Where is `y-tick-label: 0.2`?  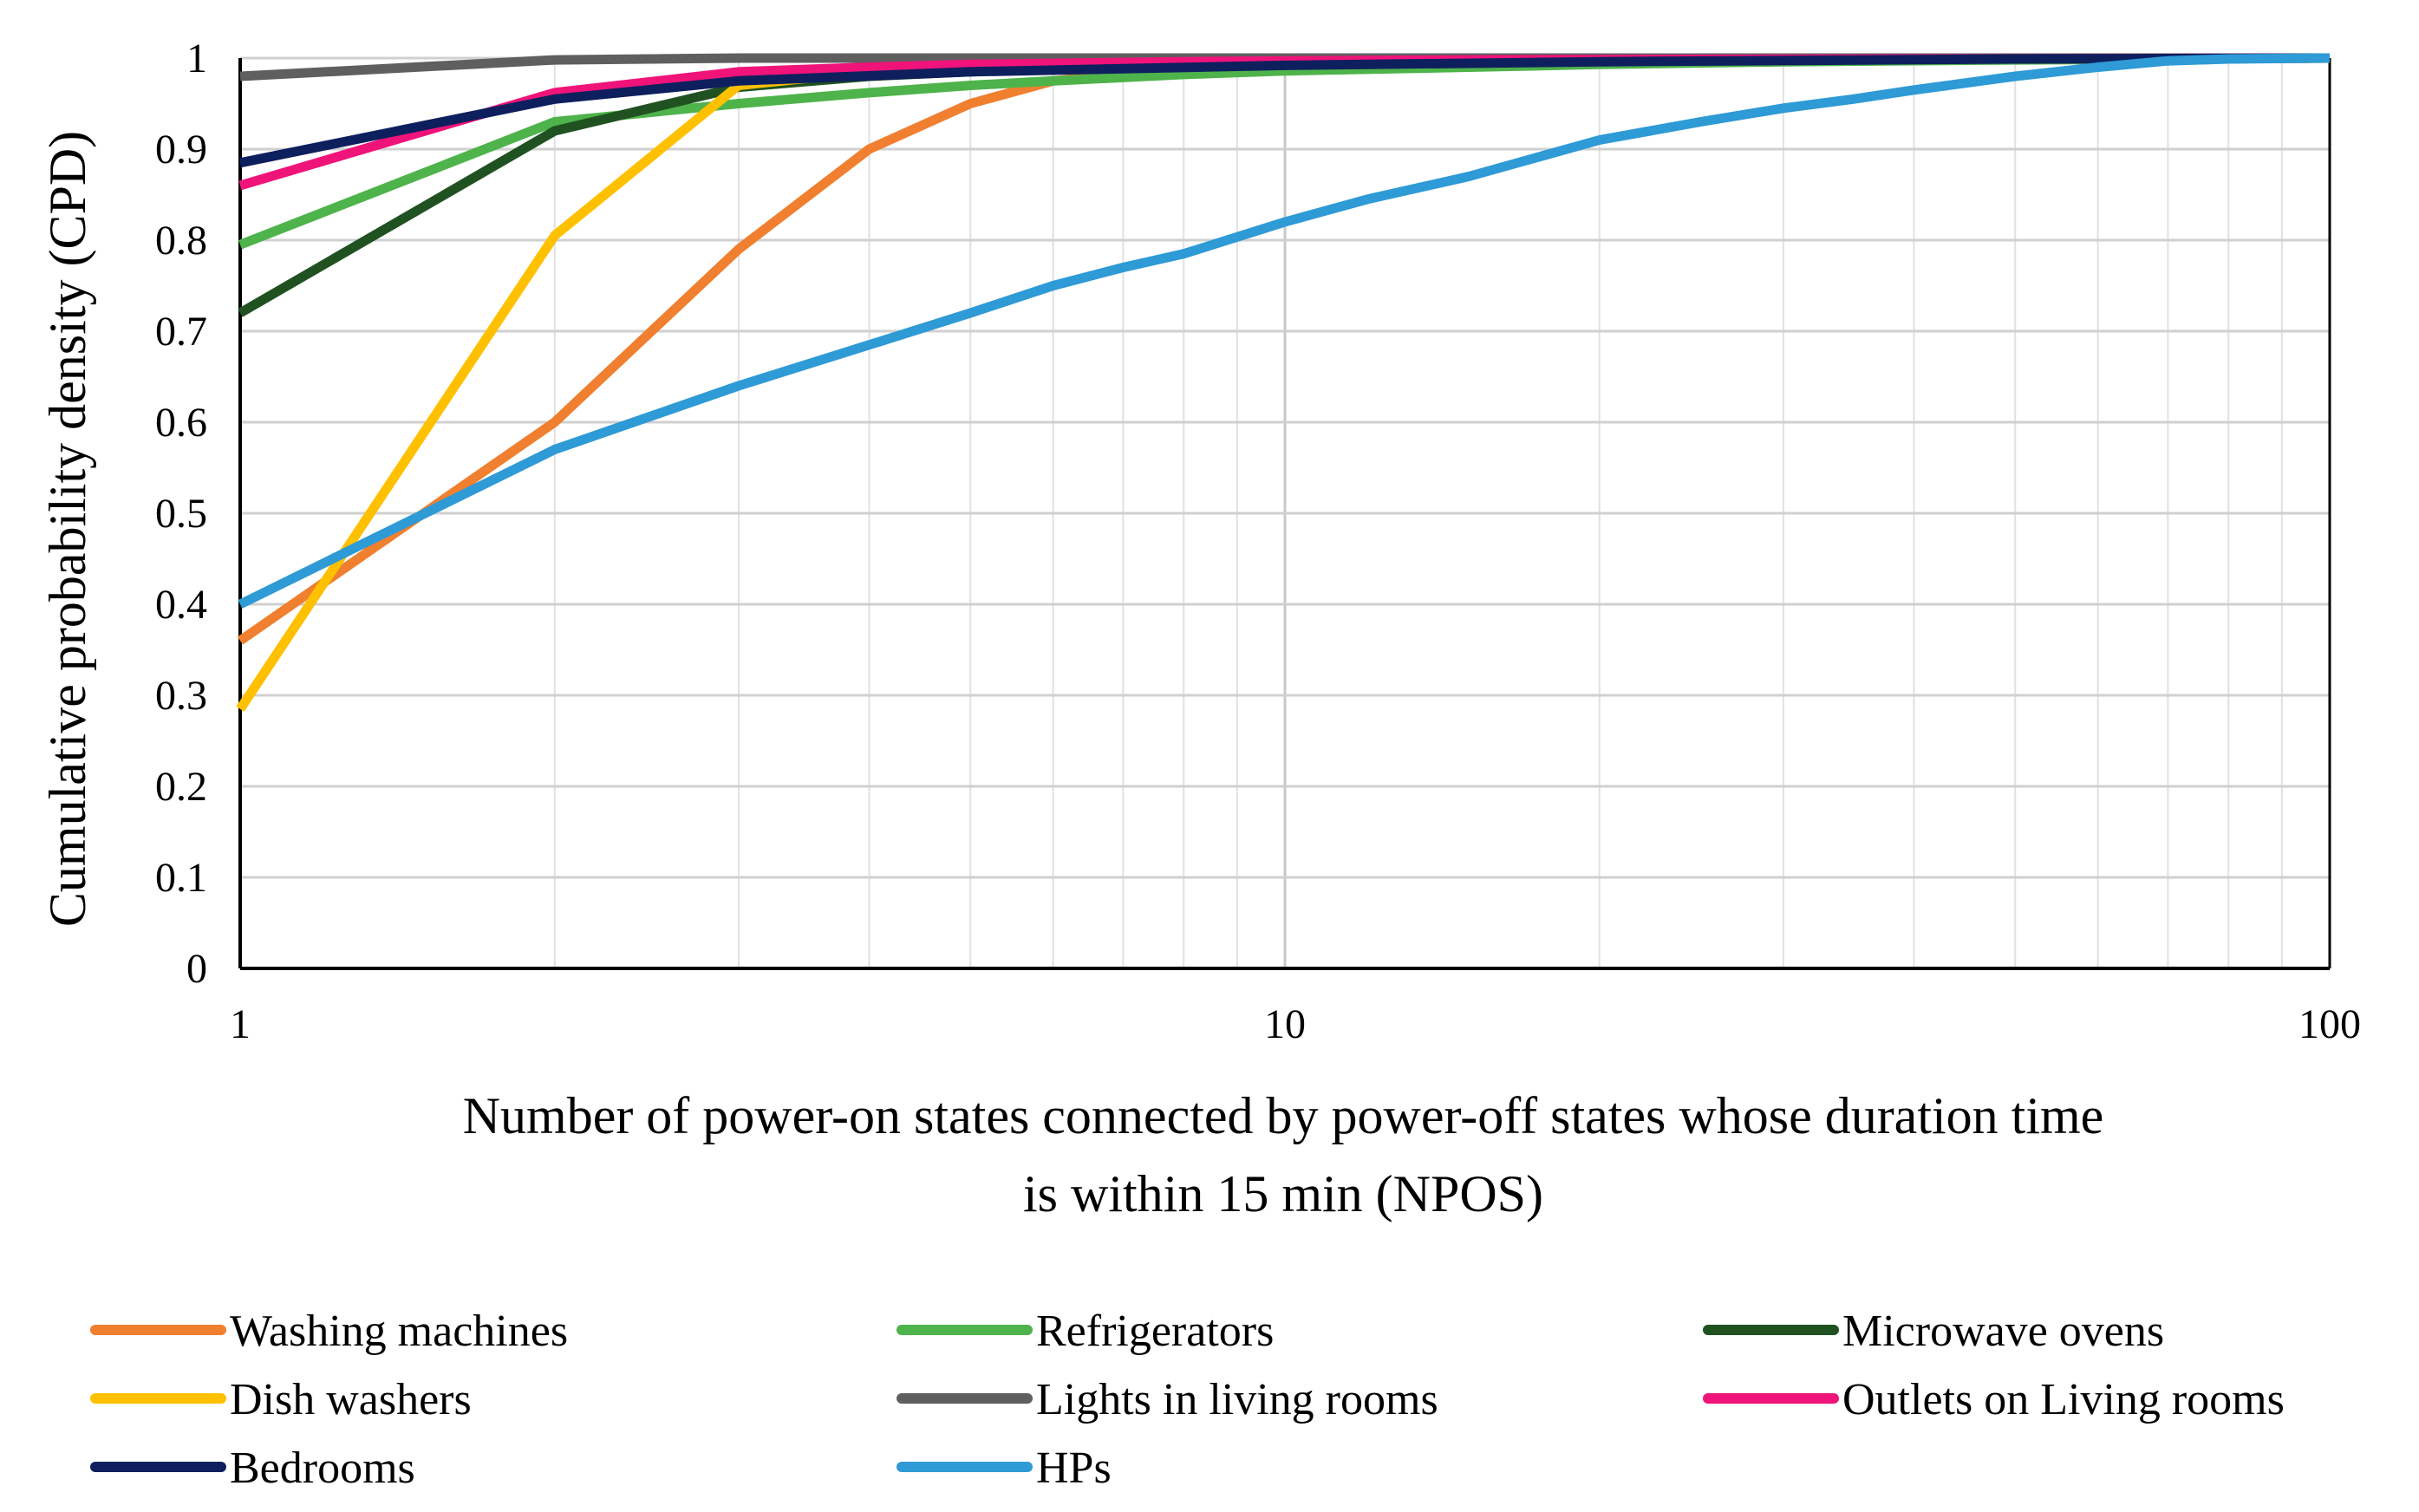
y-tick-label: 0.2 is located at coordinates (181, 787).